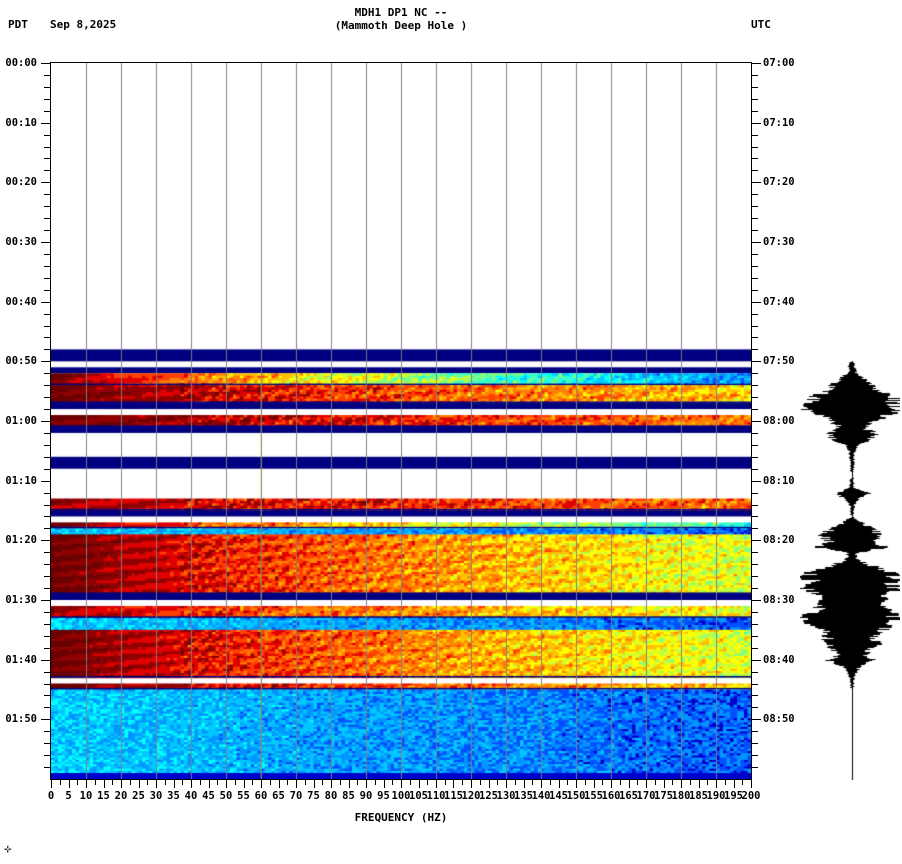 This screenshot has width=902, height=864. What do you see at coordinates (779, 182) in the screenshot?
I see `time-label-right: 07:20` at bounding box center [779, 182].